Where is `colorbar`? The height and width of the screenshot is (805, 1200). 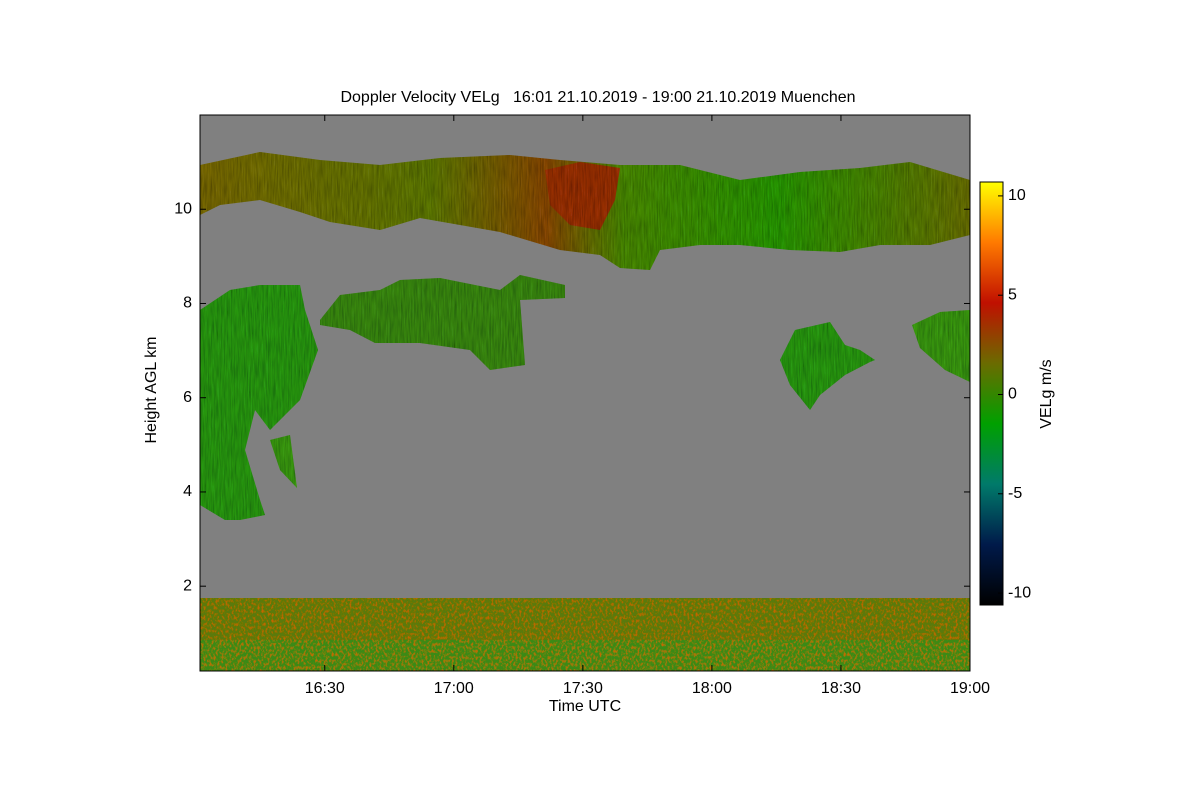 colorbar is located at coordinates (991, 393).